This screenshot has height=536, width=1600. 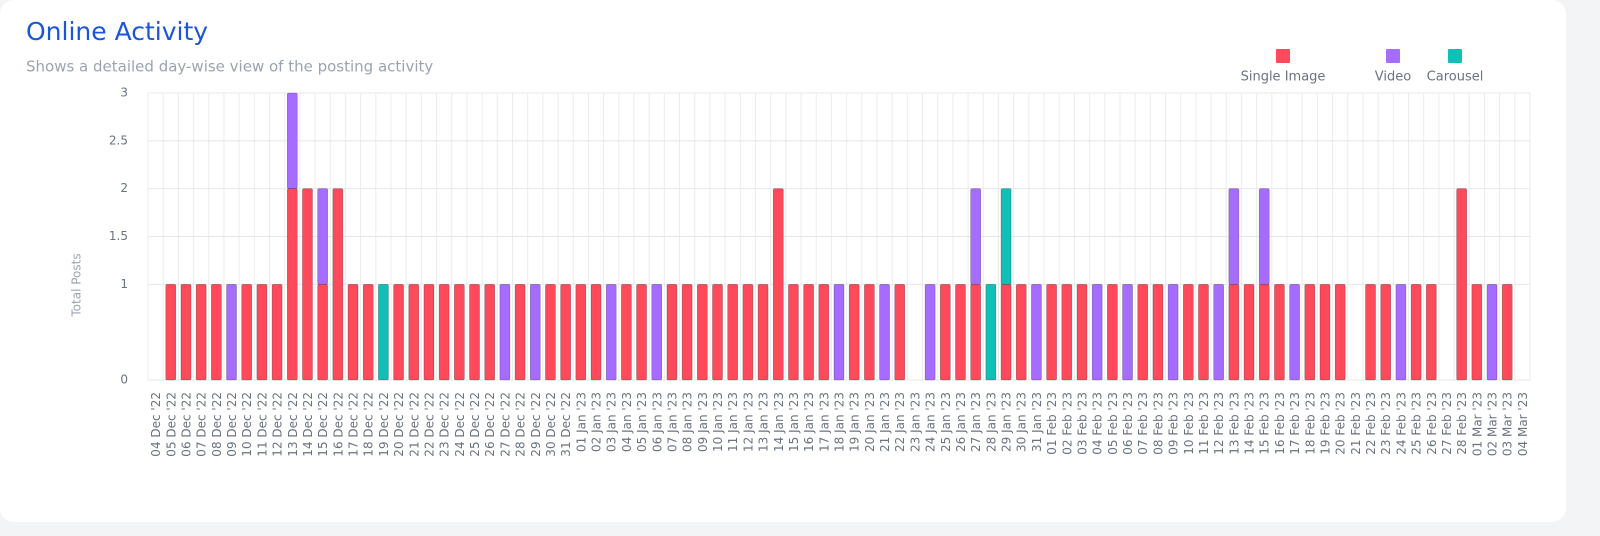 What do you see at coordinates (1295, 423) in the screenshot?
I see `x-tick-label: 17 Feb '23` at bounding box center [1295, 423].